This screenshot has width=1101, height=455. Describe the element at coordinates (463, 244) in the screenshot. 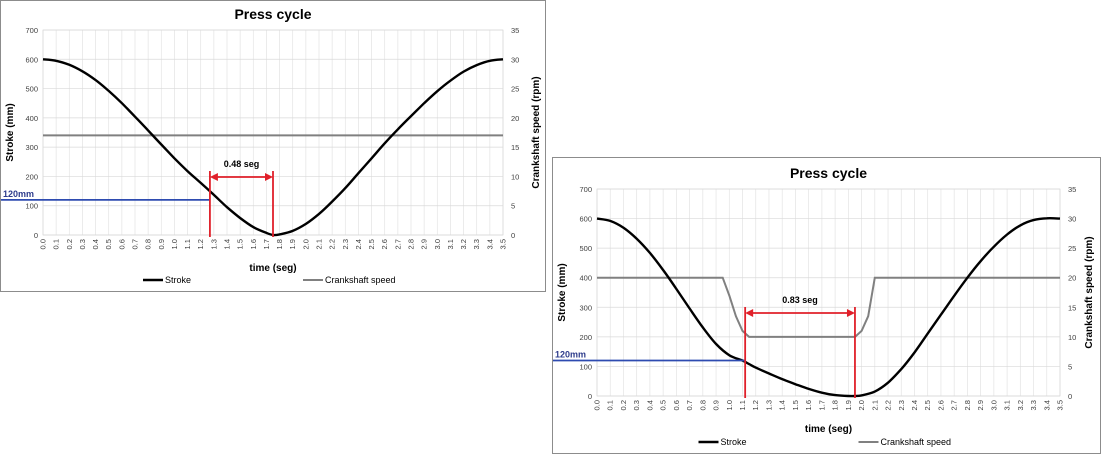

I see `x-tick-label: 3.2` at that location.